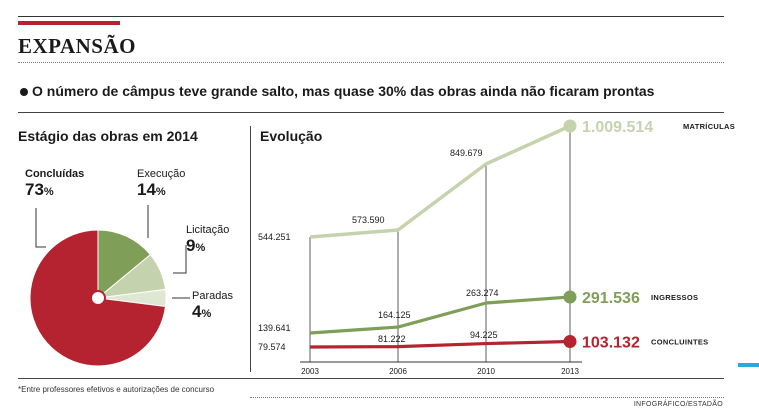 Image resolution: width=759 pixels, height=418 pixels. I want to click on bullet-icon, so click(24, 92).